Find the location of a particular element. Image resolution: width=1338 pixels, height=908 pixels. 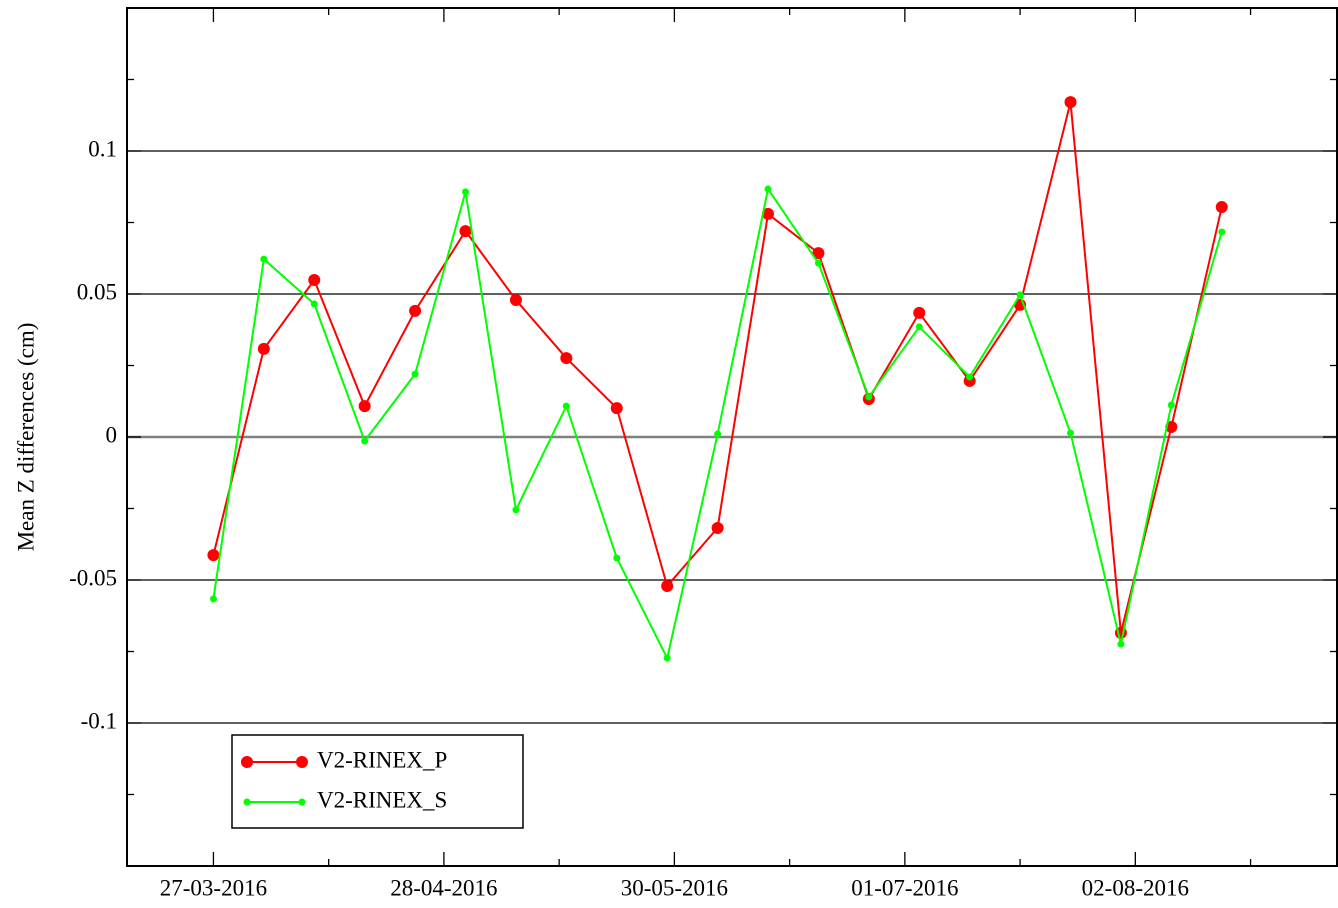

legend-label: V2-RINEX_S is located at coordinates (382, 799).